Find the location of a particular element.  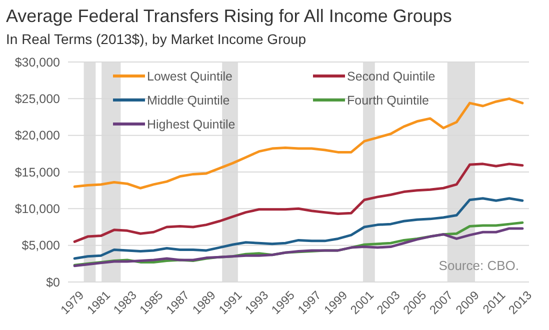

annotation: Source: CBO. is located at coordinates (478, 265).